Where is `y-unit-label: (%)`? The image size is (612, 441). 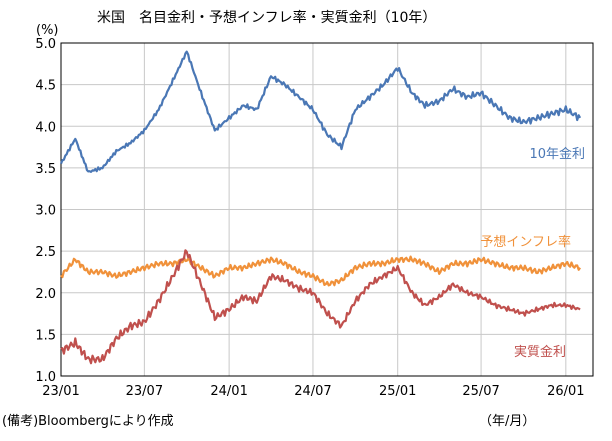 y-unit-label: (%) is located at coordinates (47, 30).